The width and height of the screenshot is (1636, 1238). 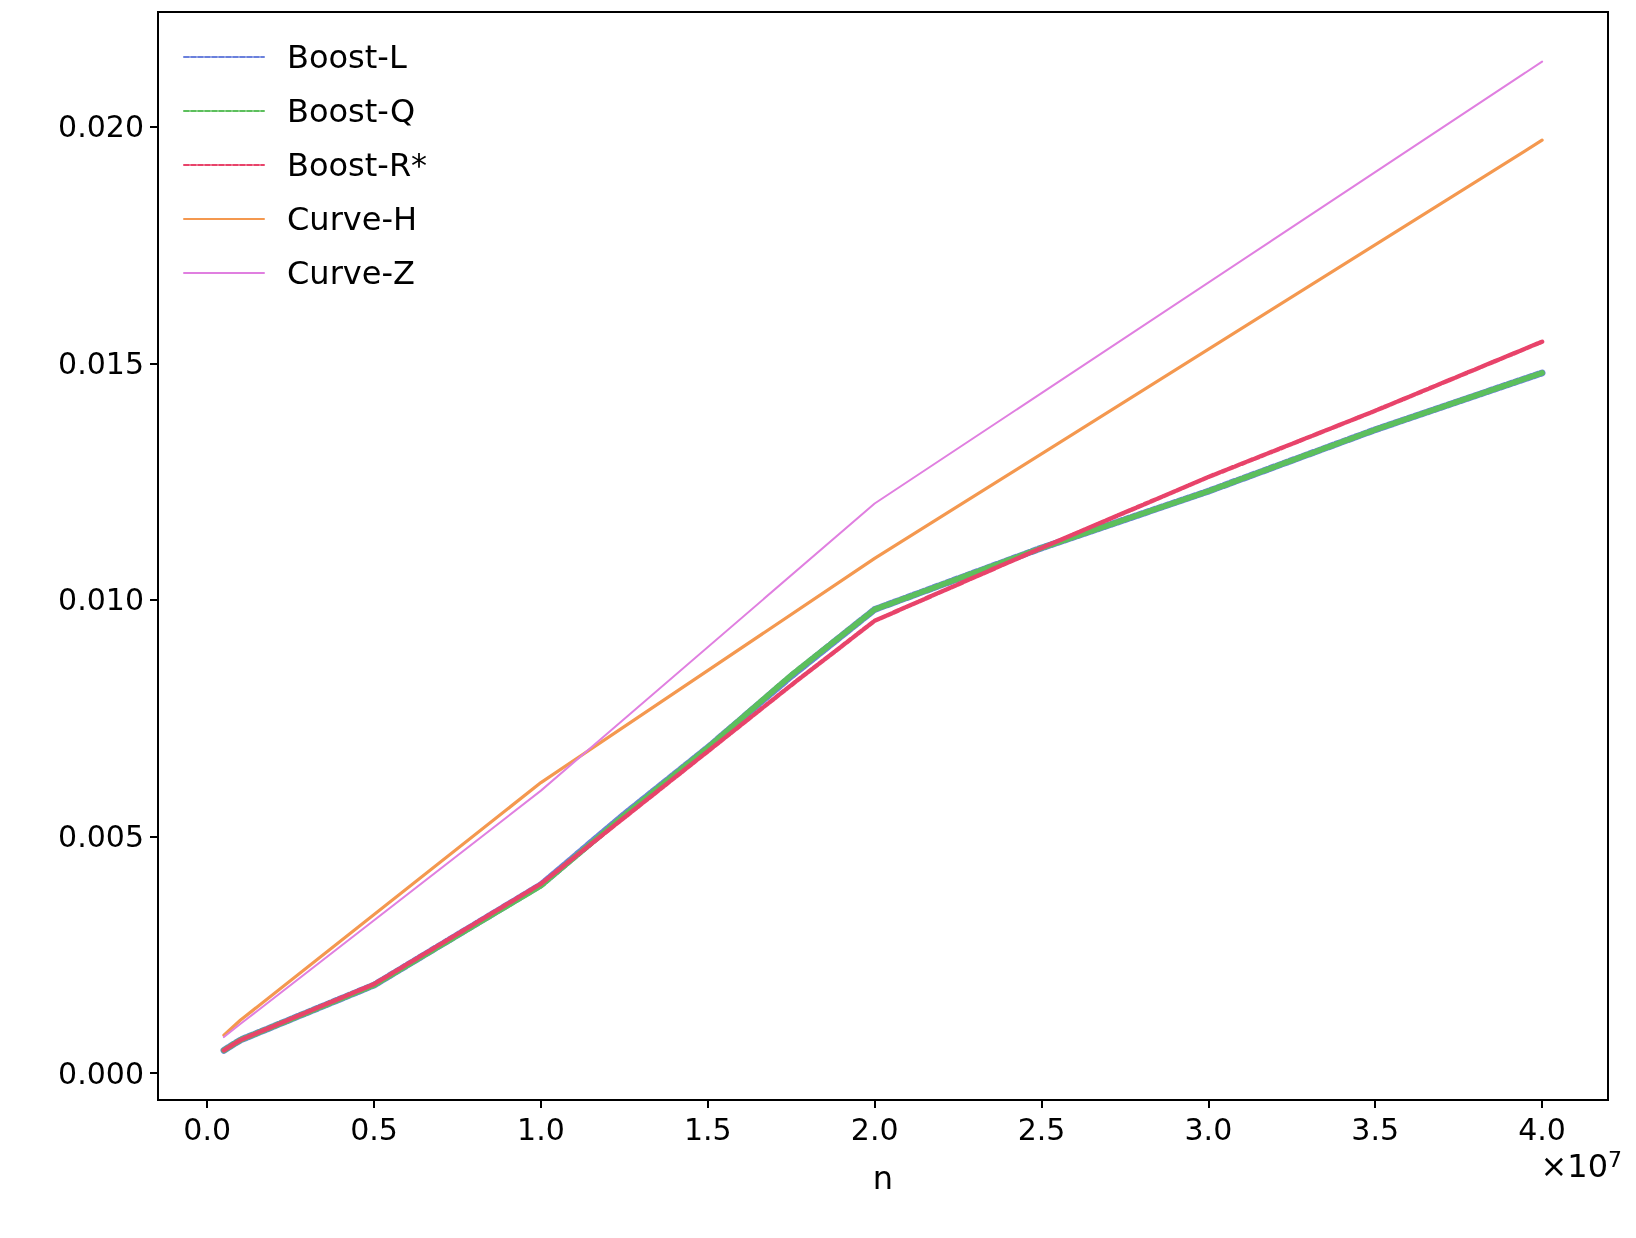 What do you see at coordinates (883, 1178) in the screenshot?
I see `x-axis-title: n` at bounding box center [883, 1178].